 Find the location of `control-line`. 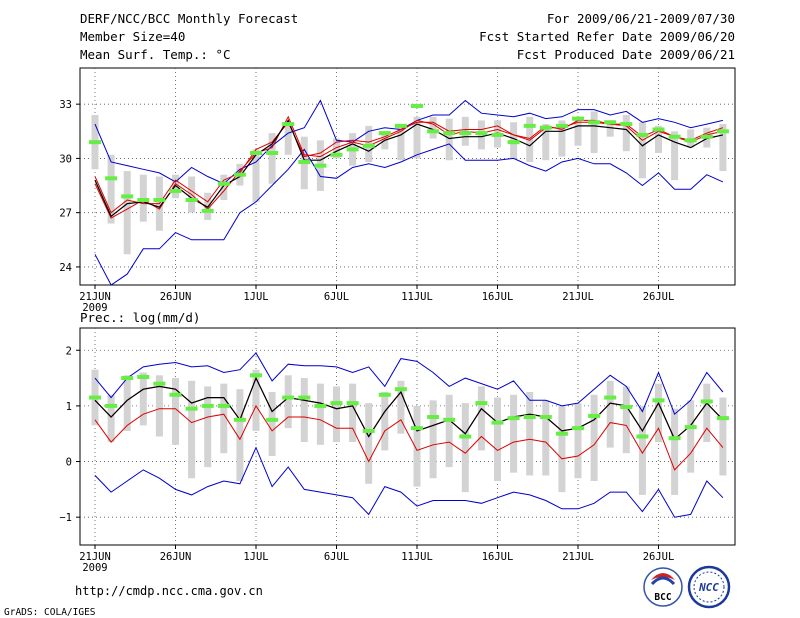

control-line is located at coordinates (409, 166).